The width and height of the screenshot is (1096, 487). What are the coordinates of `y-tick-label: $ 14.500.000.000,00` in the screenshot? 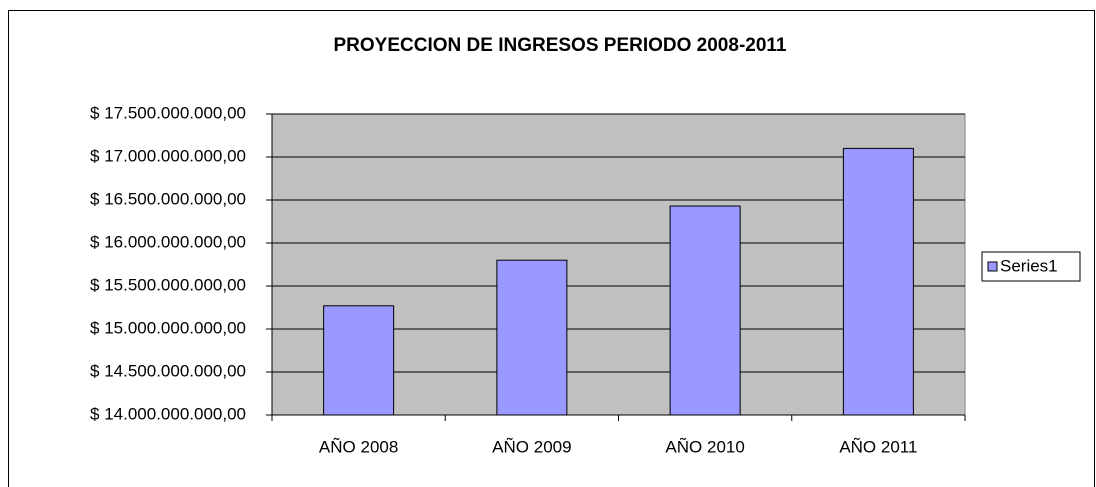 It's located at (168, 370).